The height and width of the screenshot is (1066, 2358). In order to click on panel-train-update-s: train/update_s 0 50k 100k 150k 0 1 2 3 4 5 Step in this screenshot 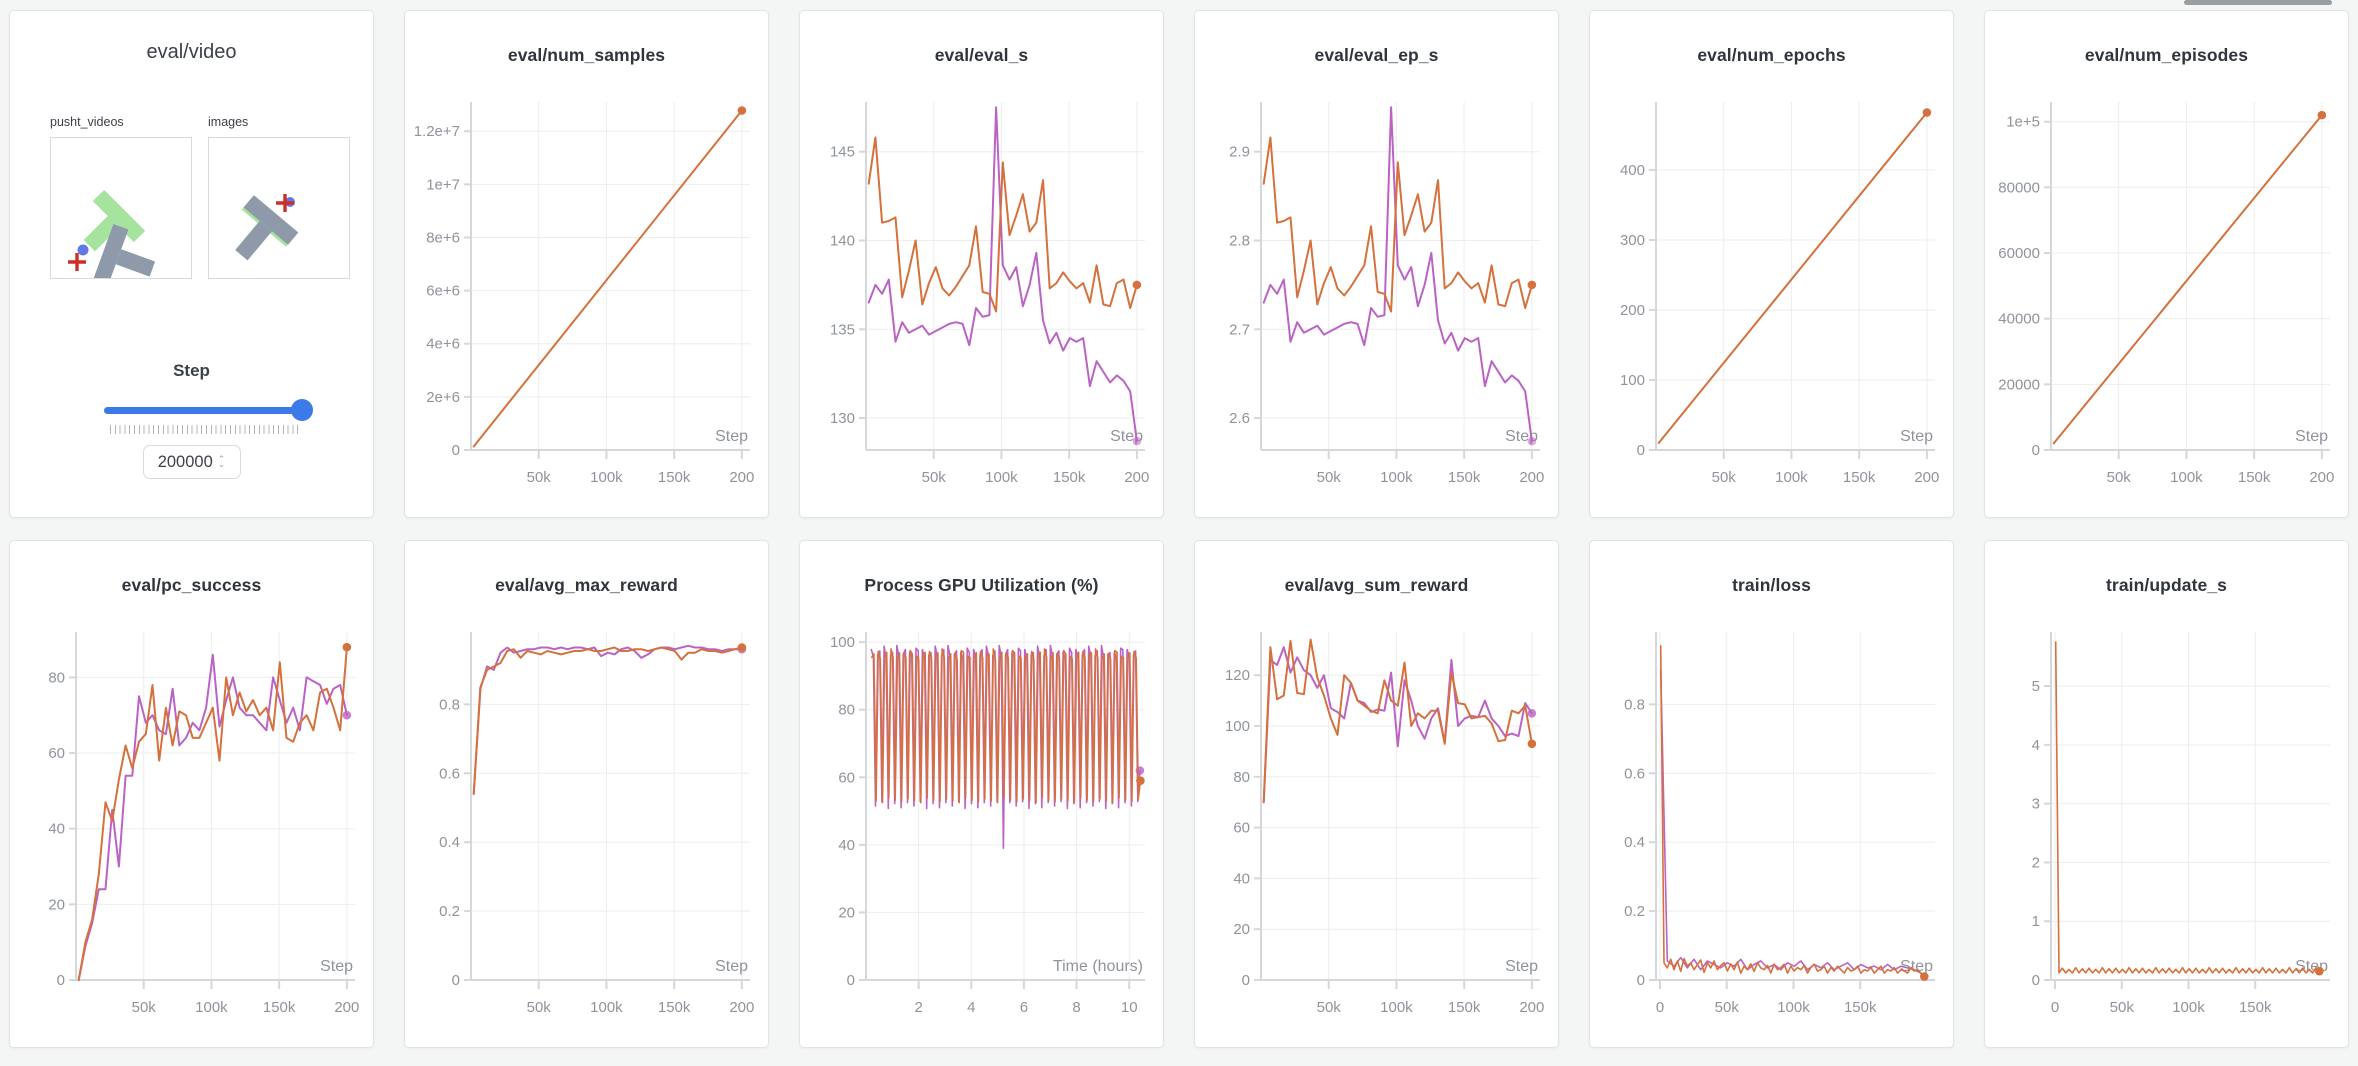, I will do `click(2166, 794)`.